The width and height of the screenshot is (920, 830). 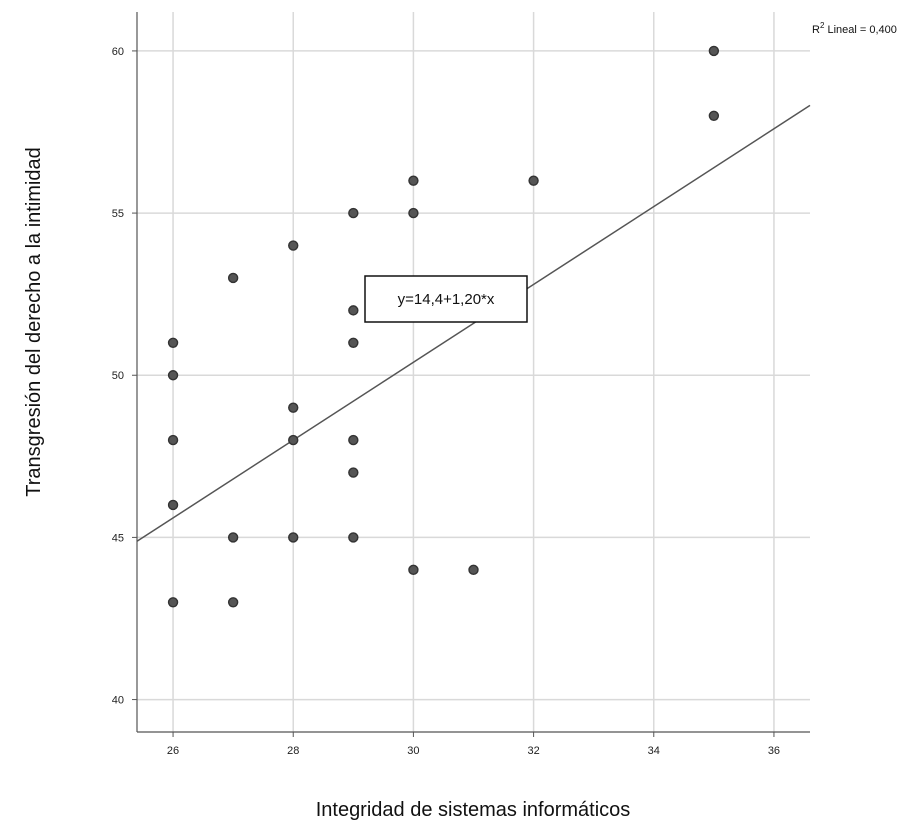 What do you see at coordinates (118, 52) in the screenshot?
I see `y-tick-label: 60` at bounding box center [118, 52].